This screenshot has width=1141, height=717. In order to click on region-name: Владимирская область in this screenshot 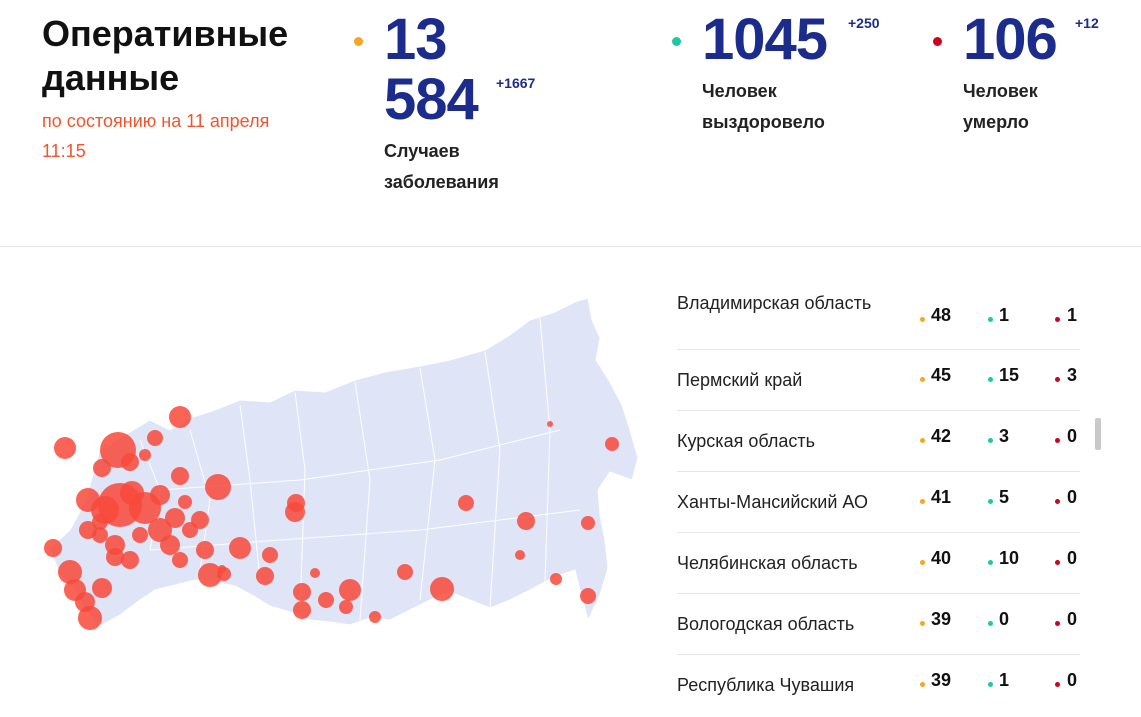, I will do `click(774, 303)`.